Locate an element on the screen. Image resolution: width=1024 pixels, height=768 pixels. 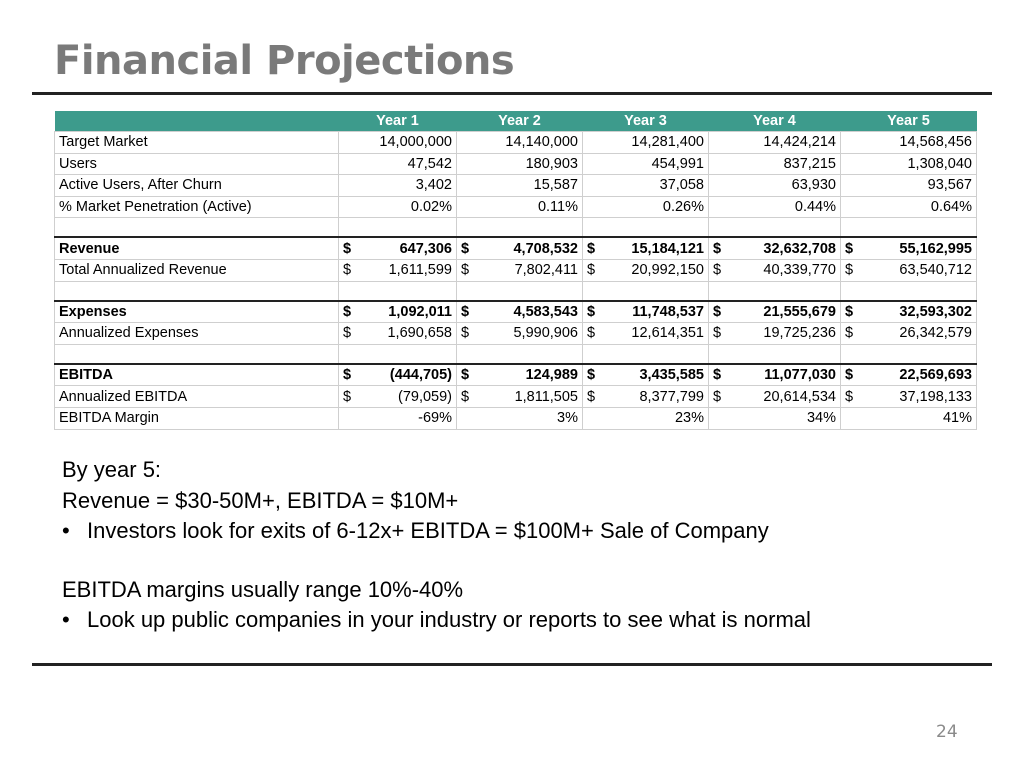
value-cell: $32,593,302 is located at coordinates (908, 311).